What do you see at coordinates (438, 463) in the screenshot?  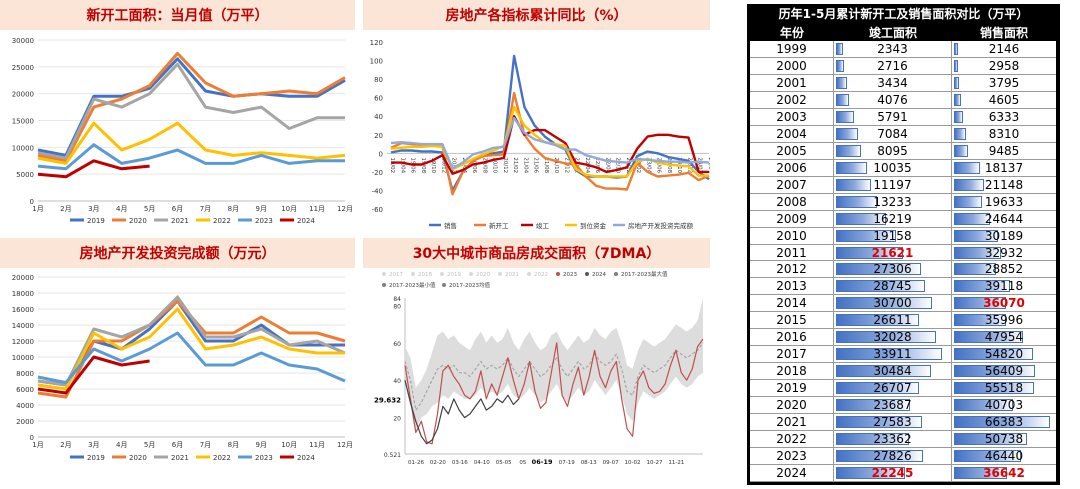 I see `x-tick-label: 02-20` at bounding box center [438, 463].